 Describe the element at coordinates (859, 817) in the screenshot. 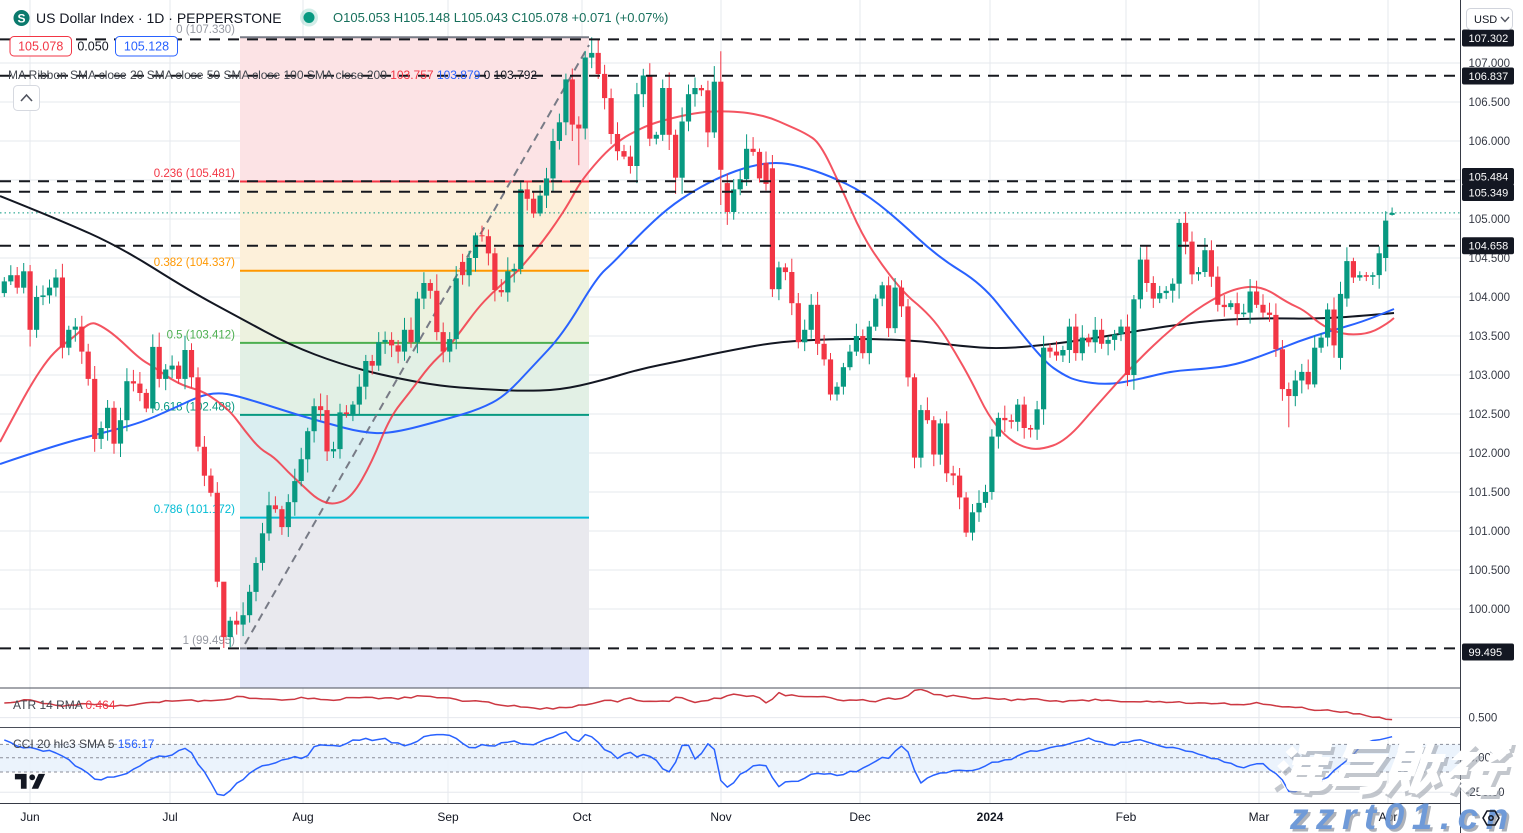

I see `svg-text: Dec` at that location.